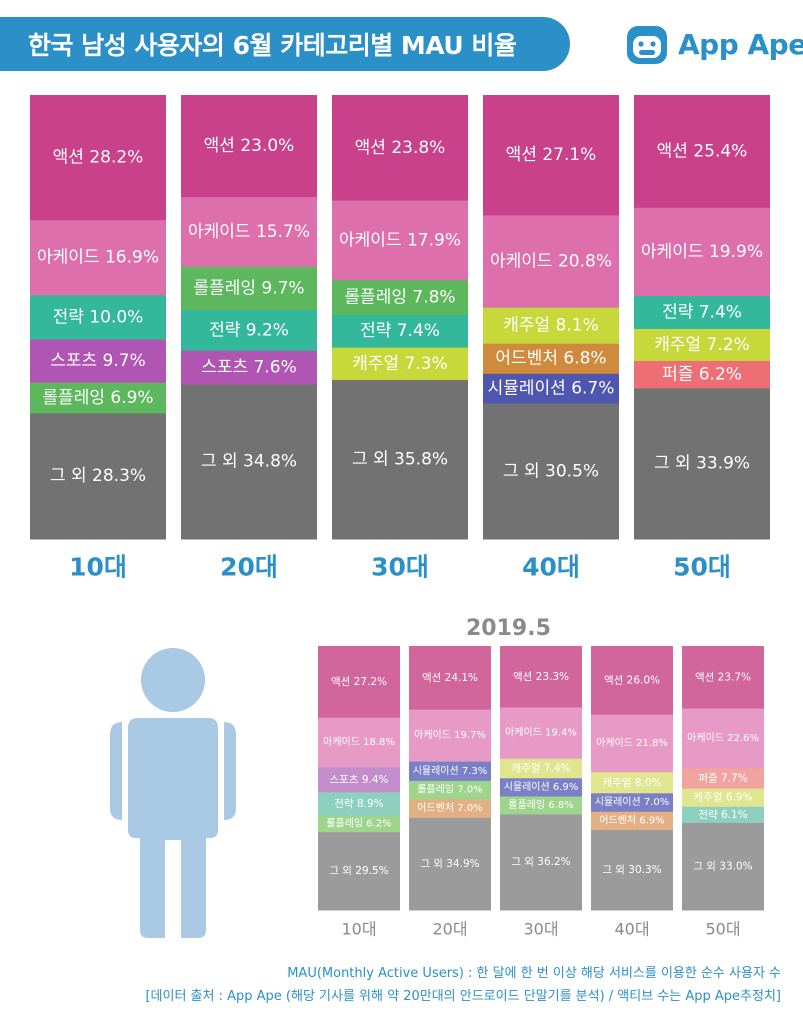 Image resolution: width=803 pixels, height=1024 pixels. I want to click on may-bar-20대-시뮬레이션, so click(450, 771).